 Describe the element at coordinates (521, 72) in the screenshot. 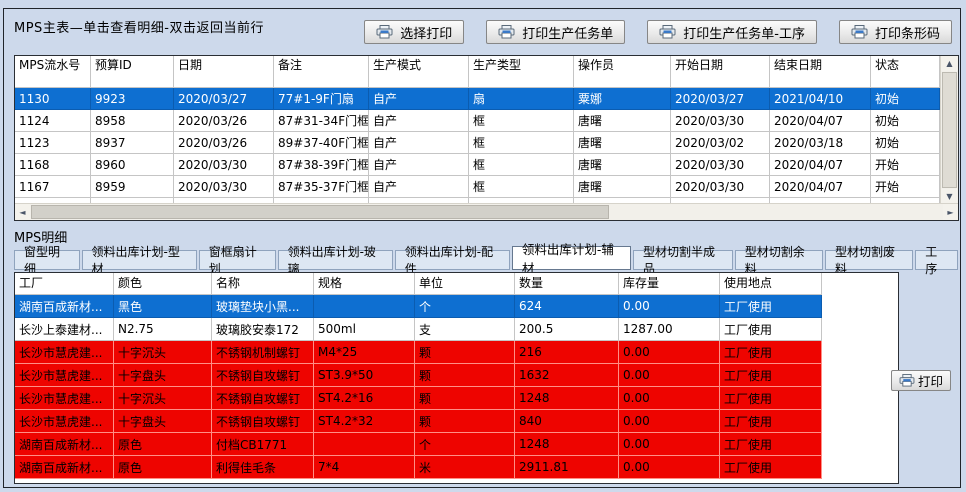

I see `column-header: 生产类型` at that location.